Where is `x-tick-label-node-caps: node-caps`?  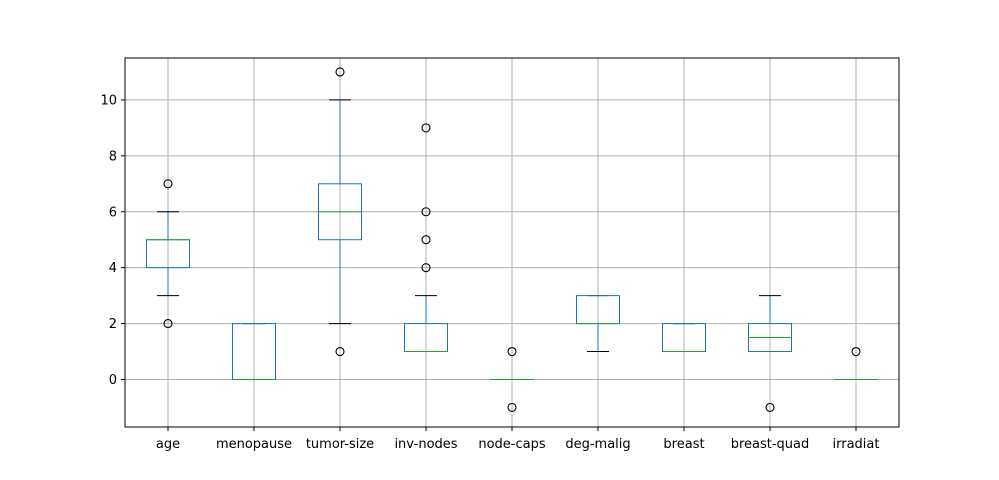
x-tick-label-node-caps: node-caps is located at coordinates (511, 444).